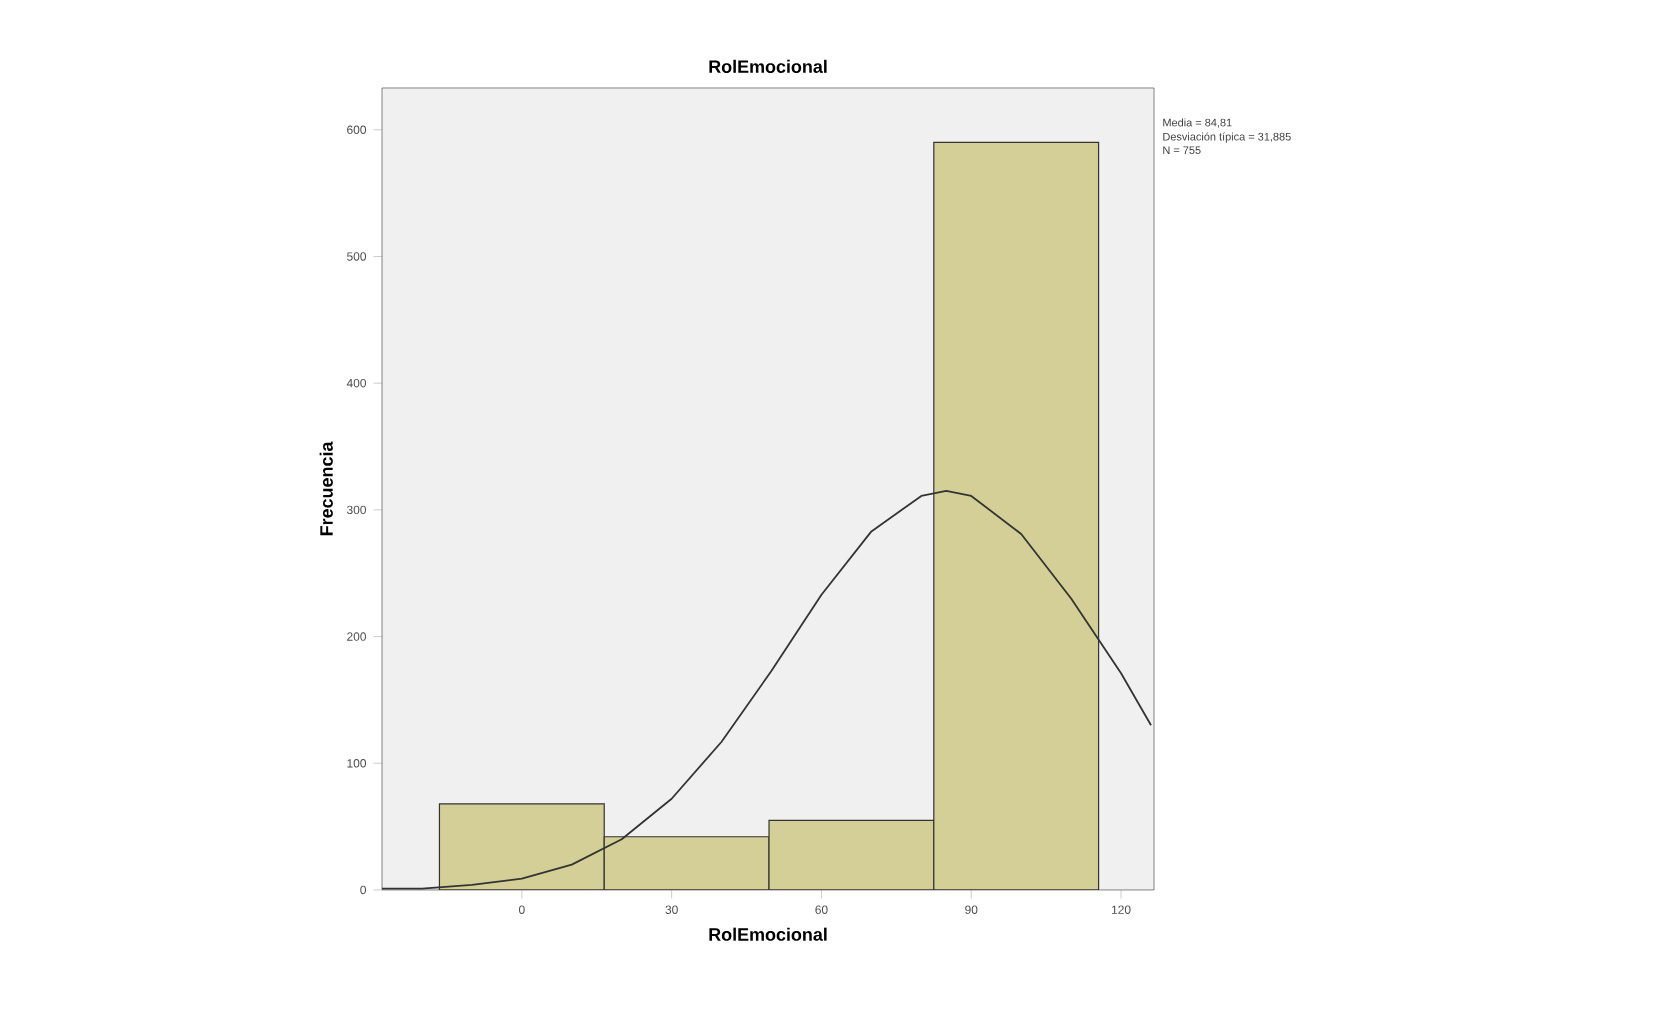 This screenshot has width=1670, height=1020. Describe the element at coordinates (326, 488) in the screenshot. I see `y-axis-title: Frecuencia` at that location.